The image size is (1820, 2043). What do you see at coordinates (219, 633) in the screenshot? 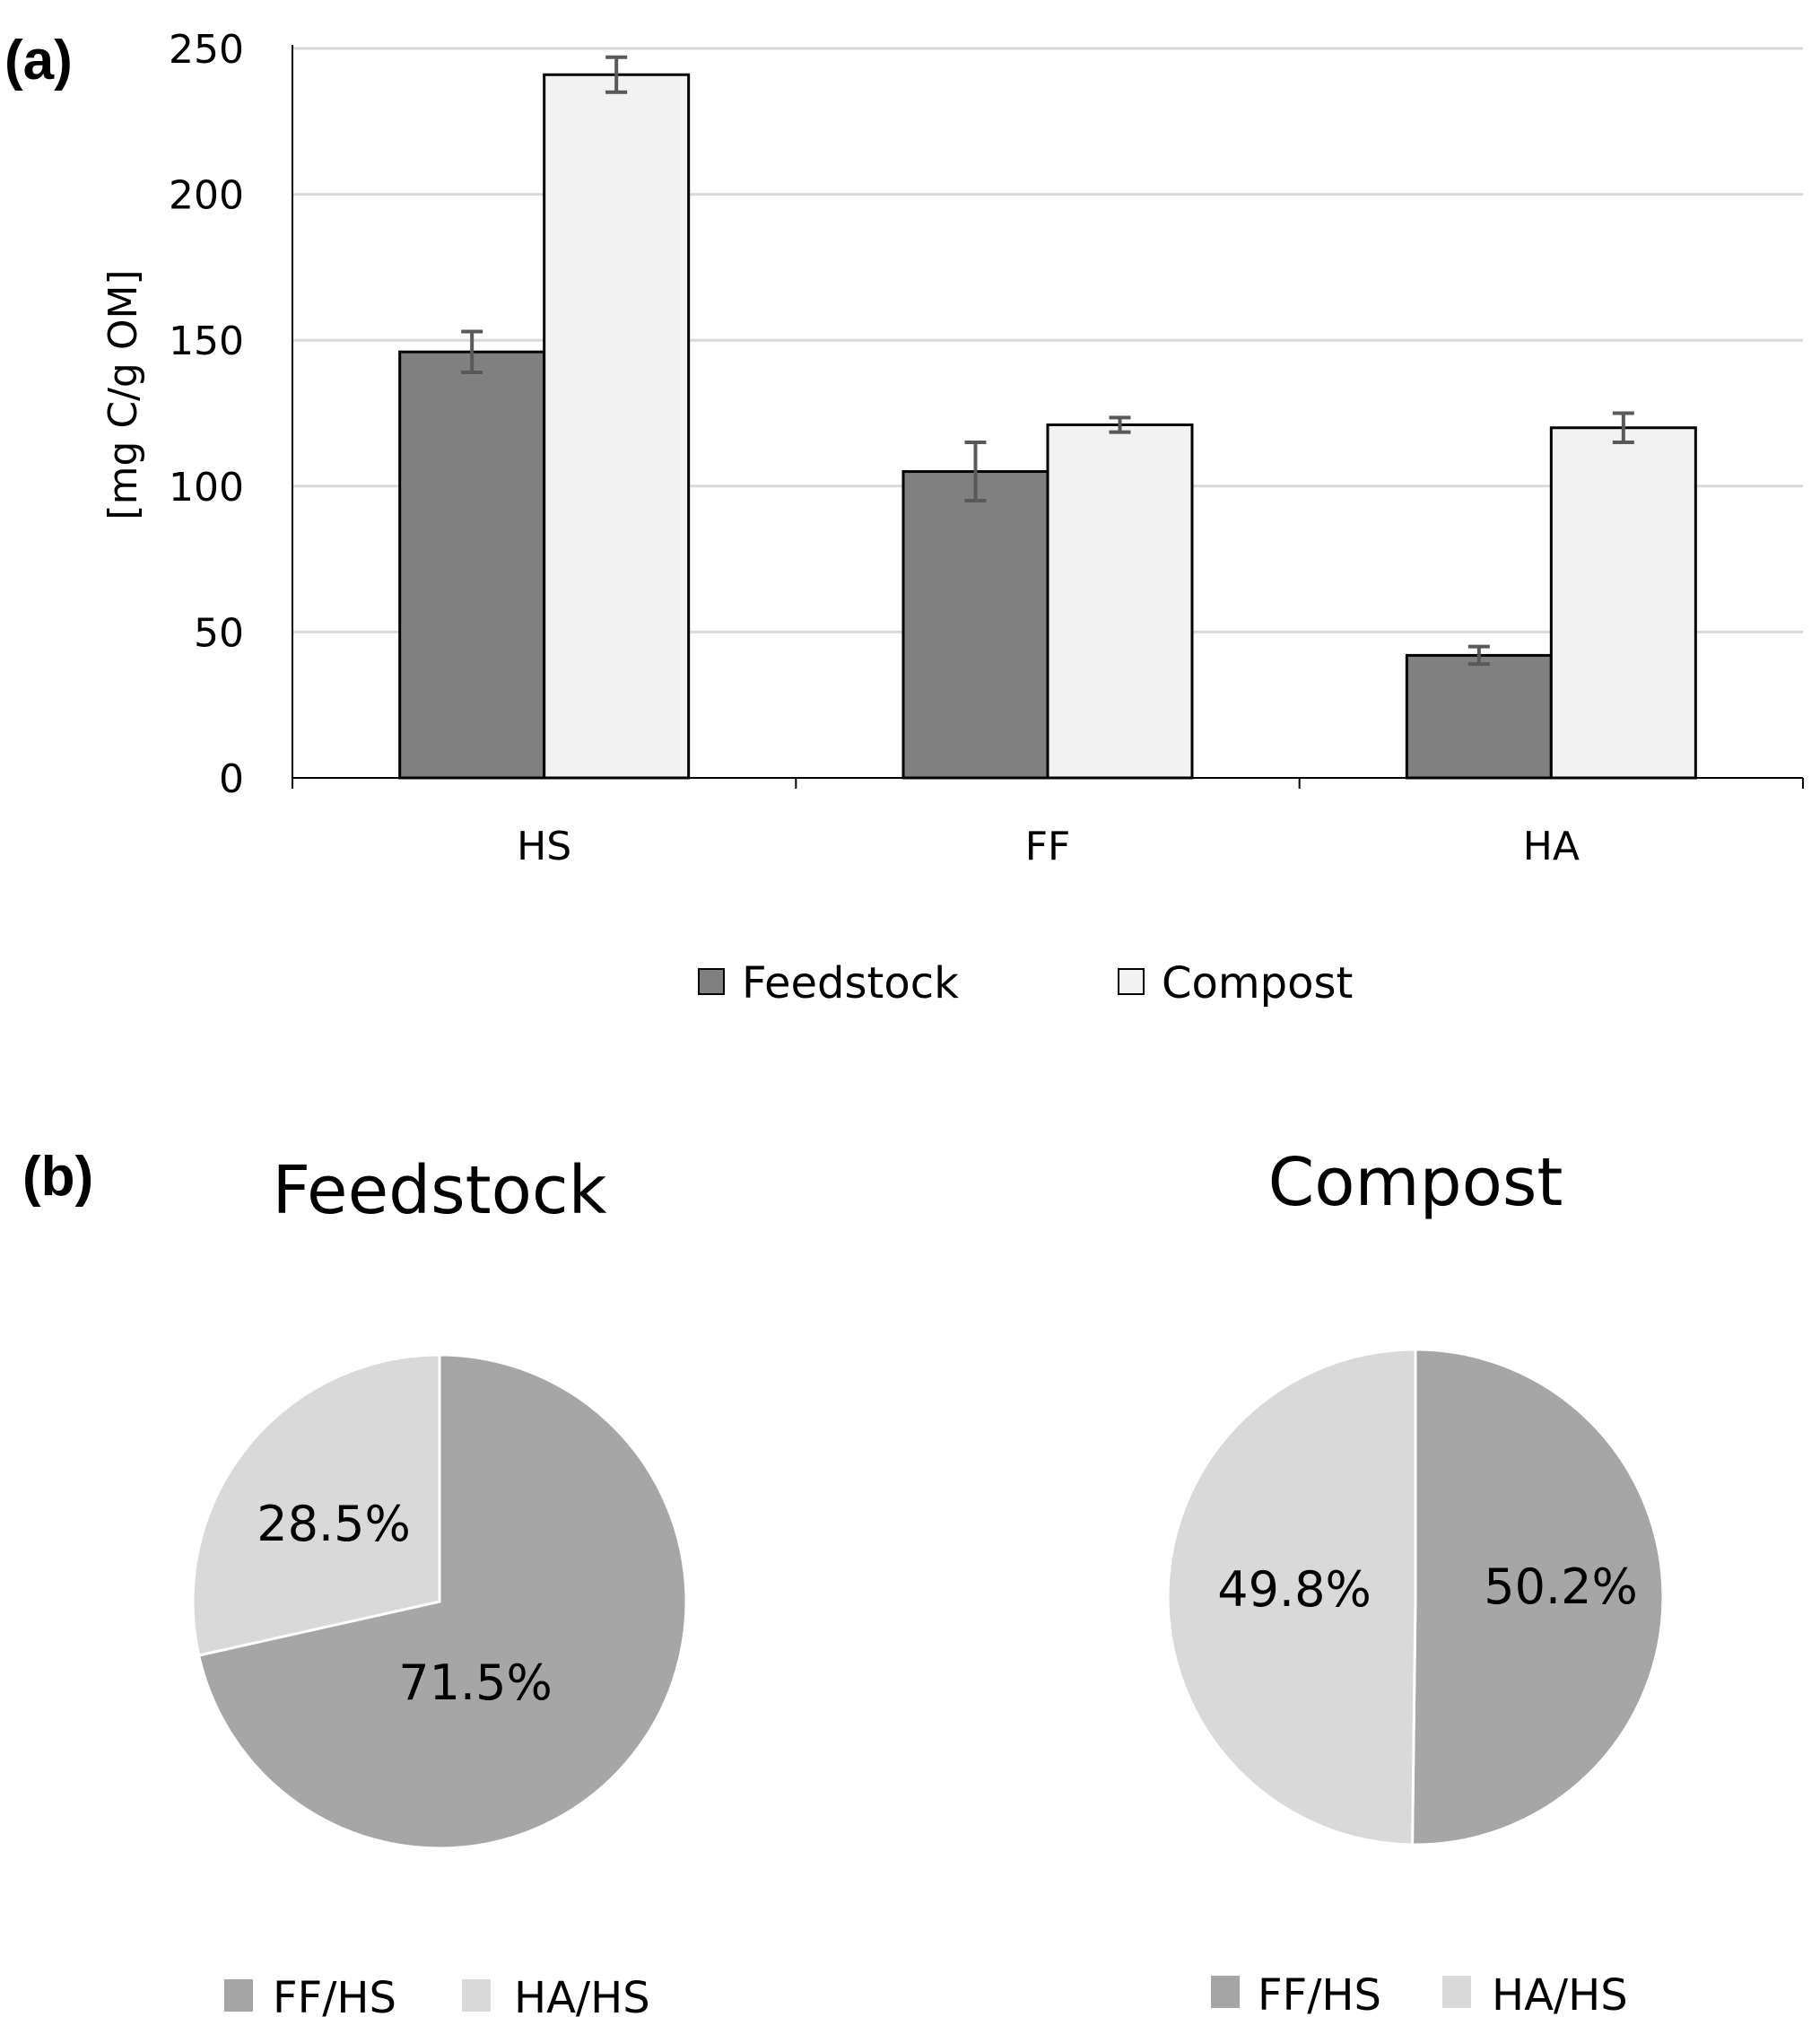
I see `y-tick-50: 50` at bounding box center [219, 633].